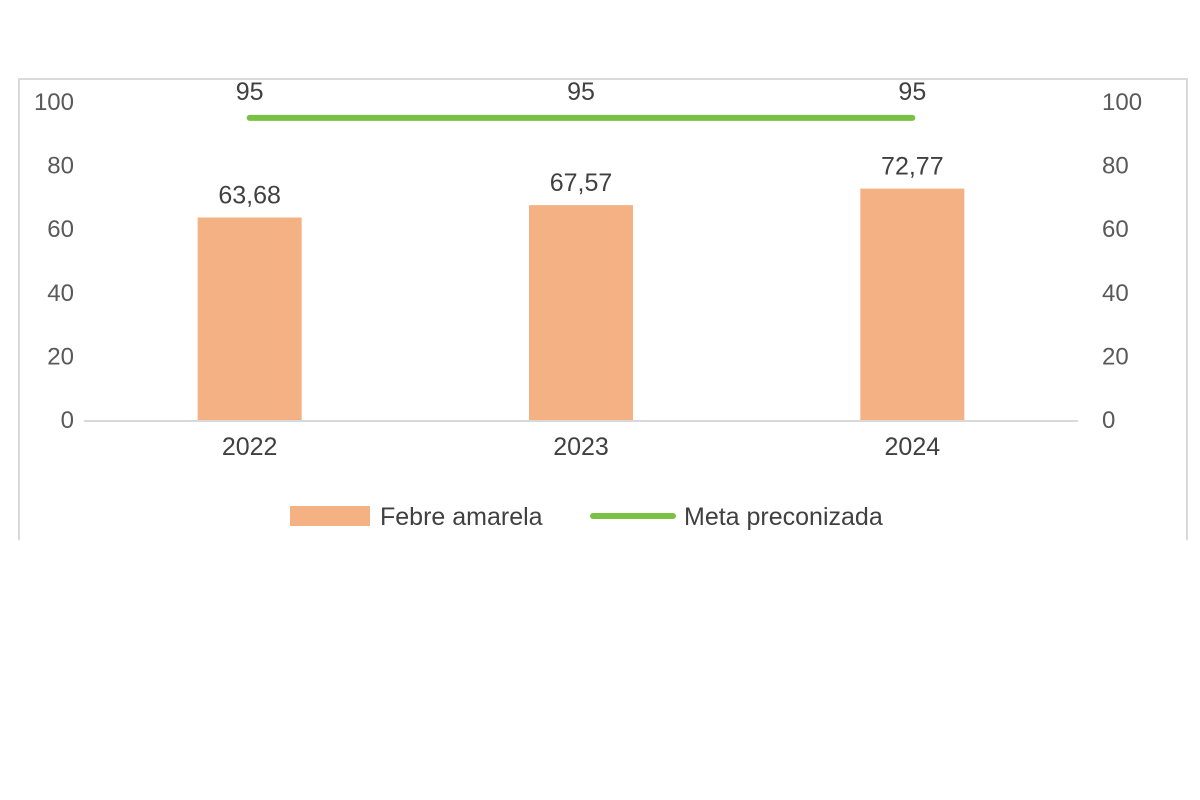 This screenshot has width=1200, height=800. I want to click on x-axis: 2022 2023 2024, so click(581, 447).